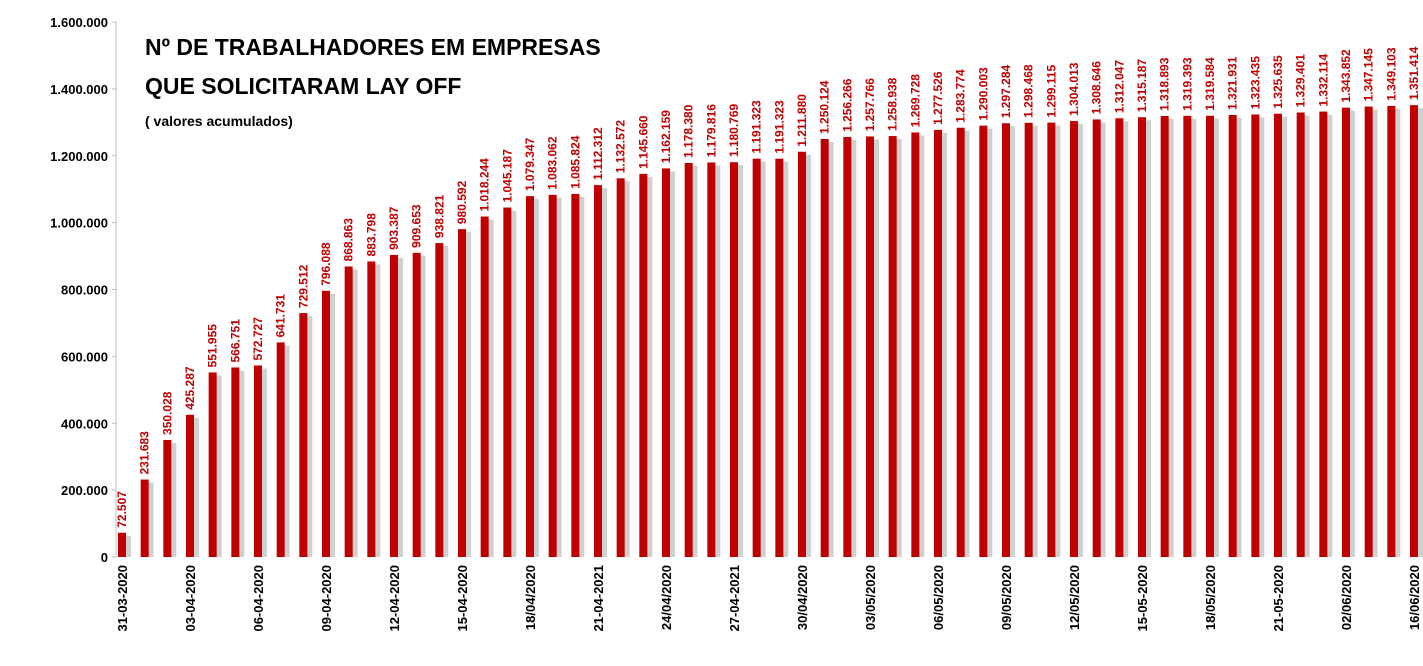 Image resolution: width=1423 pixels, height=666 pixels. Describe the element at coordinates (530, 164) in the screenshot. I see `value-label: 1.079.347` at that location.